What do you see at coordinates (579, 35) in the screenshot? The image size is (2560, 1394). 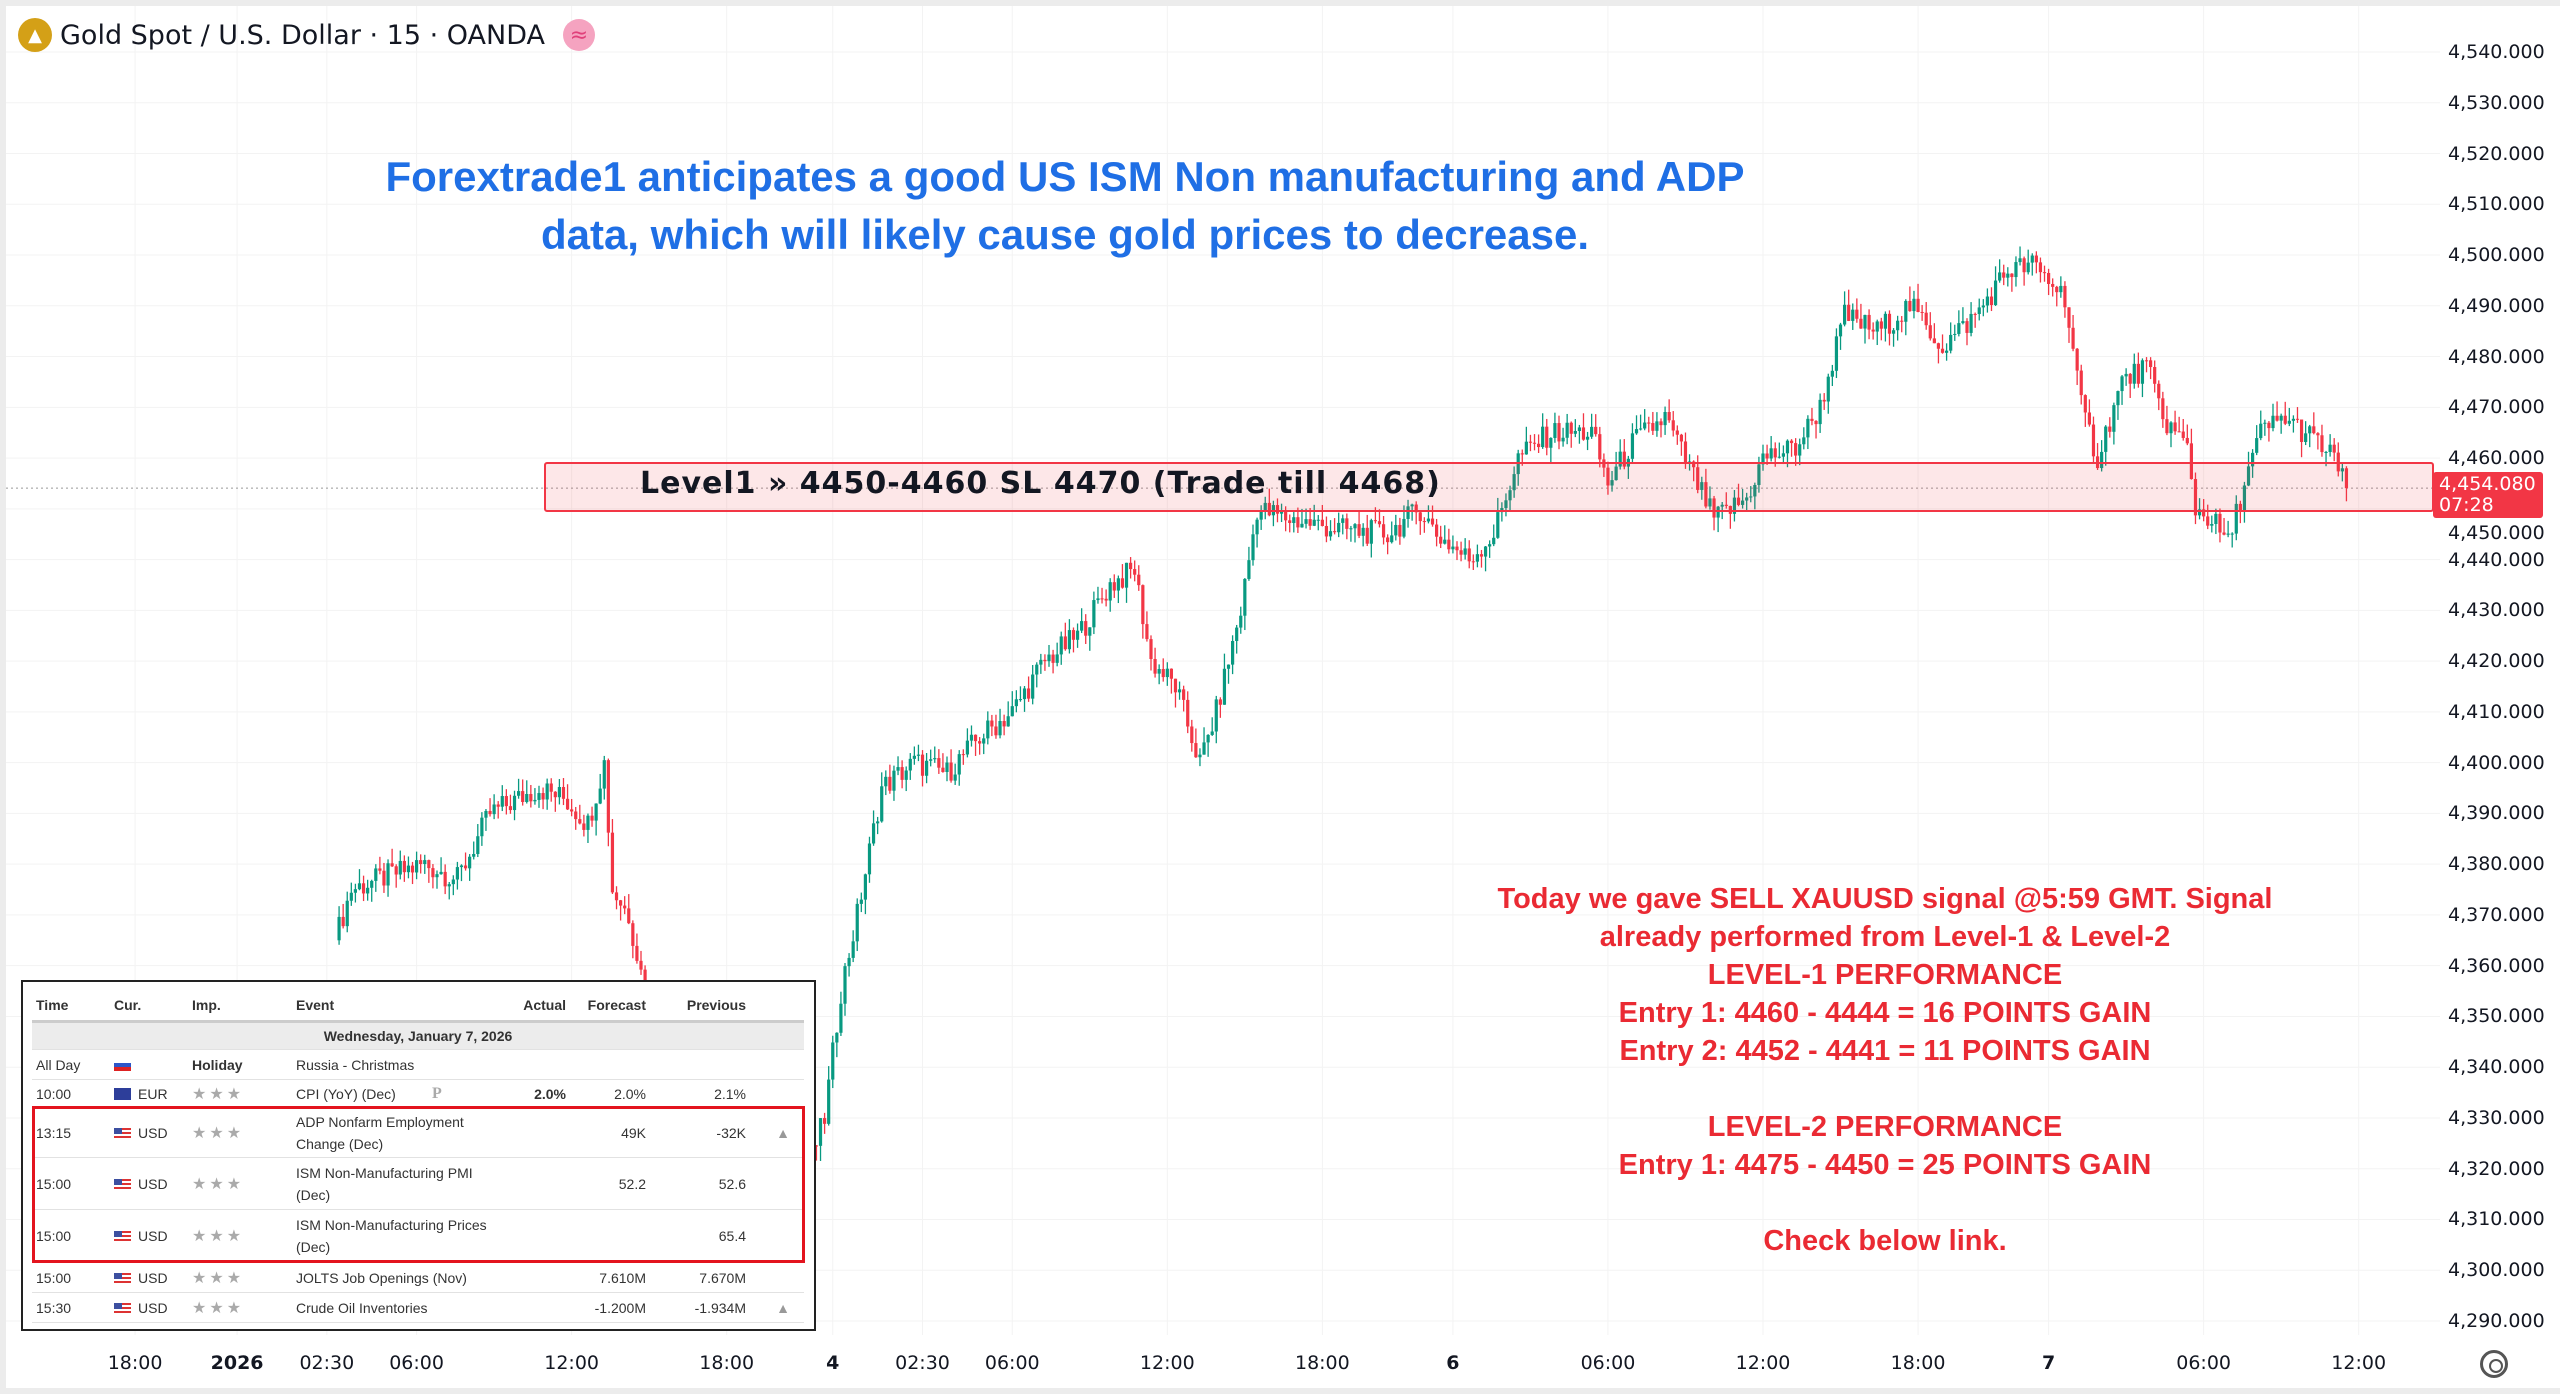 I see `approx-wave-icon: ≈` at bounding box center [579, 35].